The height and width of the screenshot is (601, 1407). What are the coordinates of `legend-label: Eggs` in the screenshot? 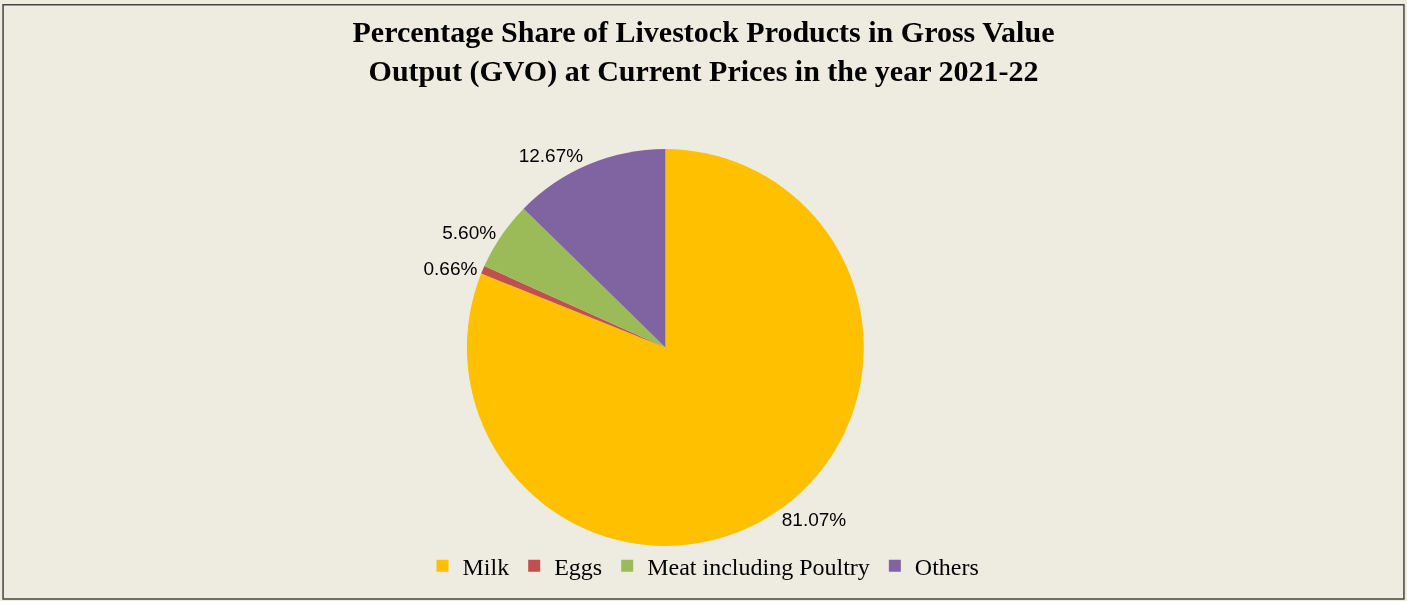 It's located at (578, 567).